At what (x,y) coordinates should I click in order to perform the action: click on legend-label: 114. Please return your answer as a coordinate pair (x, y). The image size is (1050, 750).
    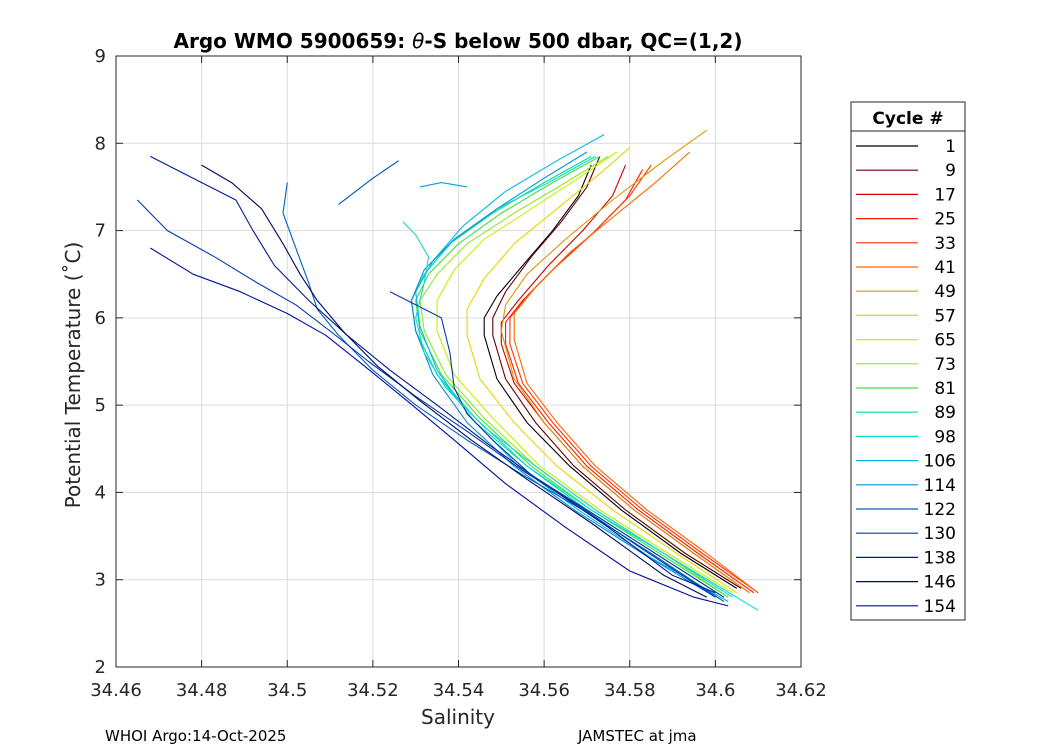
    Looking at the image, I should click on (940, 486).